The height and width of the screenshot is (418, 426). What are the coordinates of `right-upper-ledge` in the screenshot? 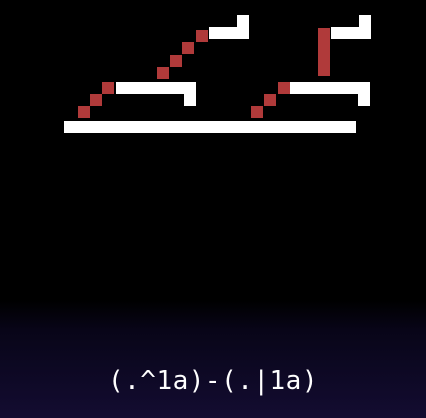 It's located at (351, 33).